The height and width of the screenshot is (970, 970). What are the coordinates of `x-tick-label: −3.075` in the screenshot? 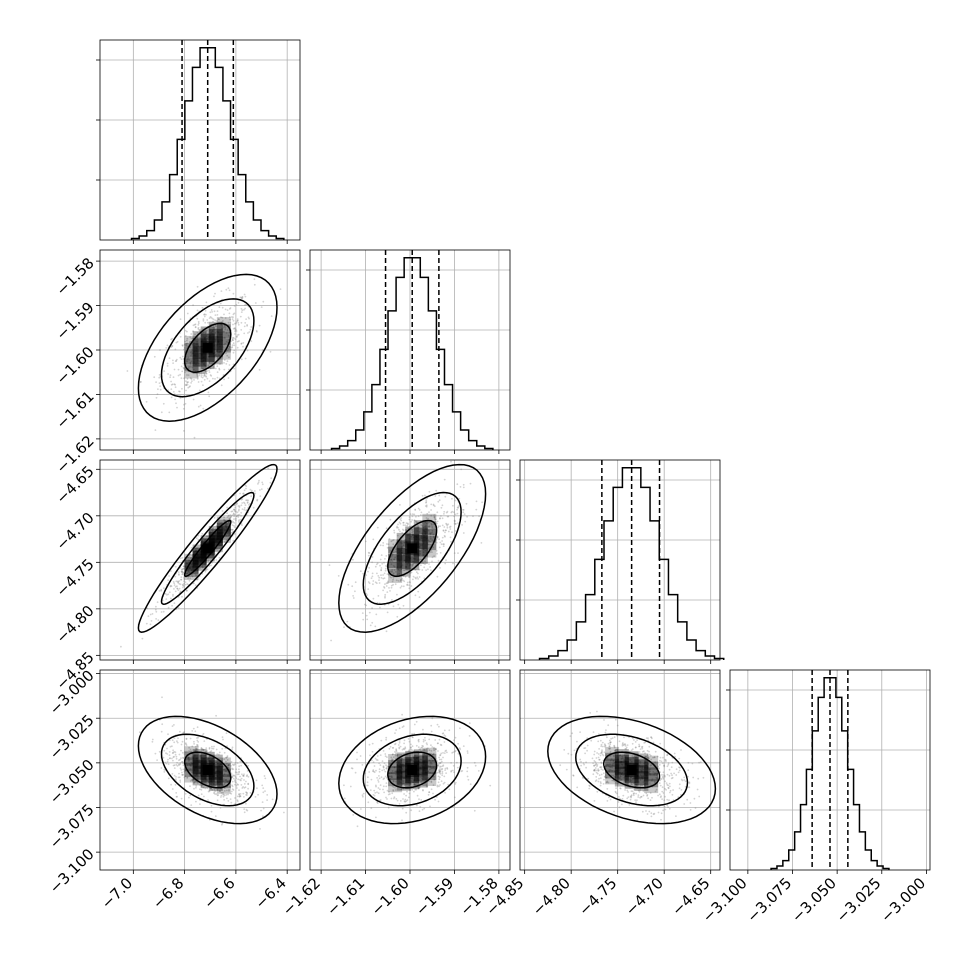 It's located at (769, 900).